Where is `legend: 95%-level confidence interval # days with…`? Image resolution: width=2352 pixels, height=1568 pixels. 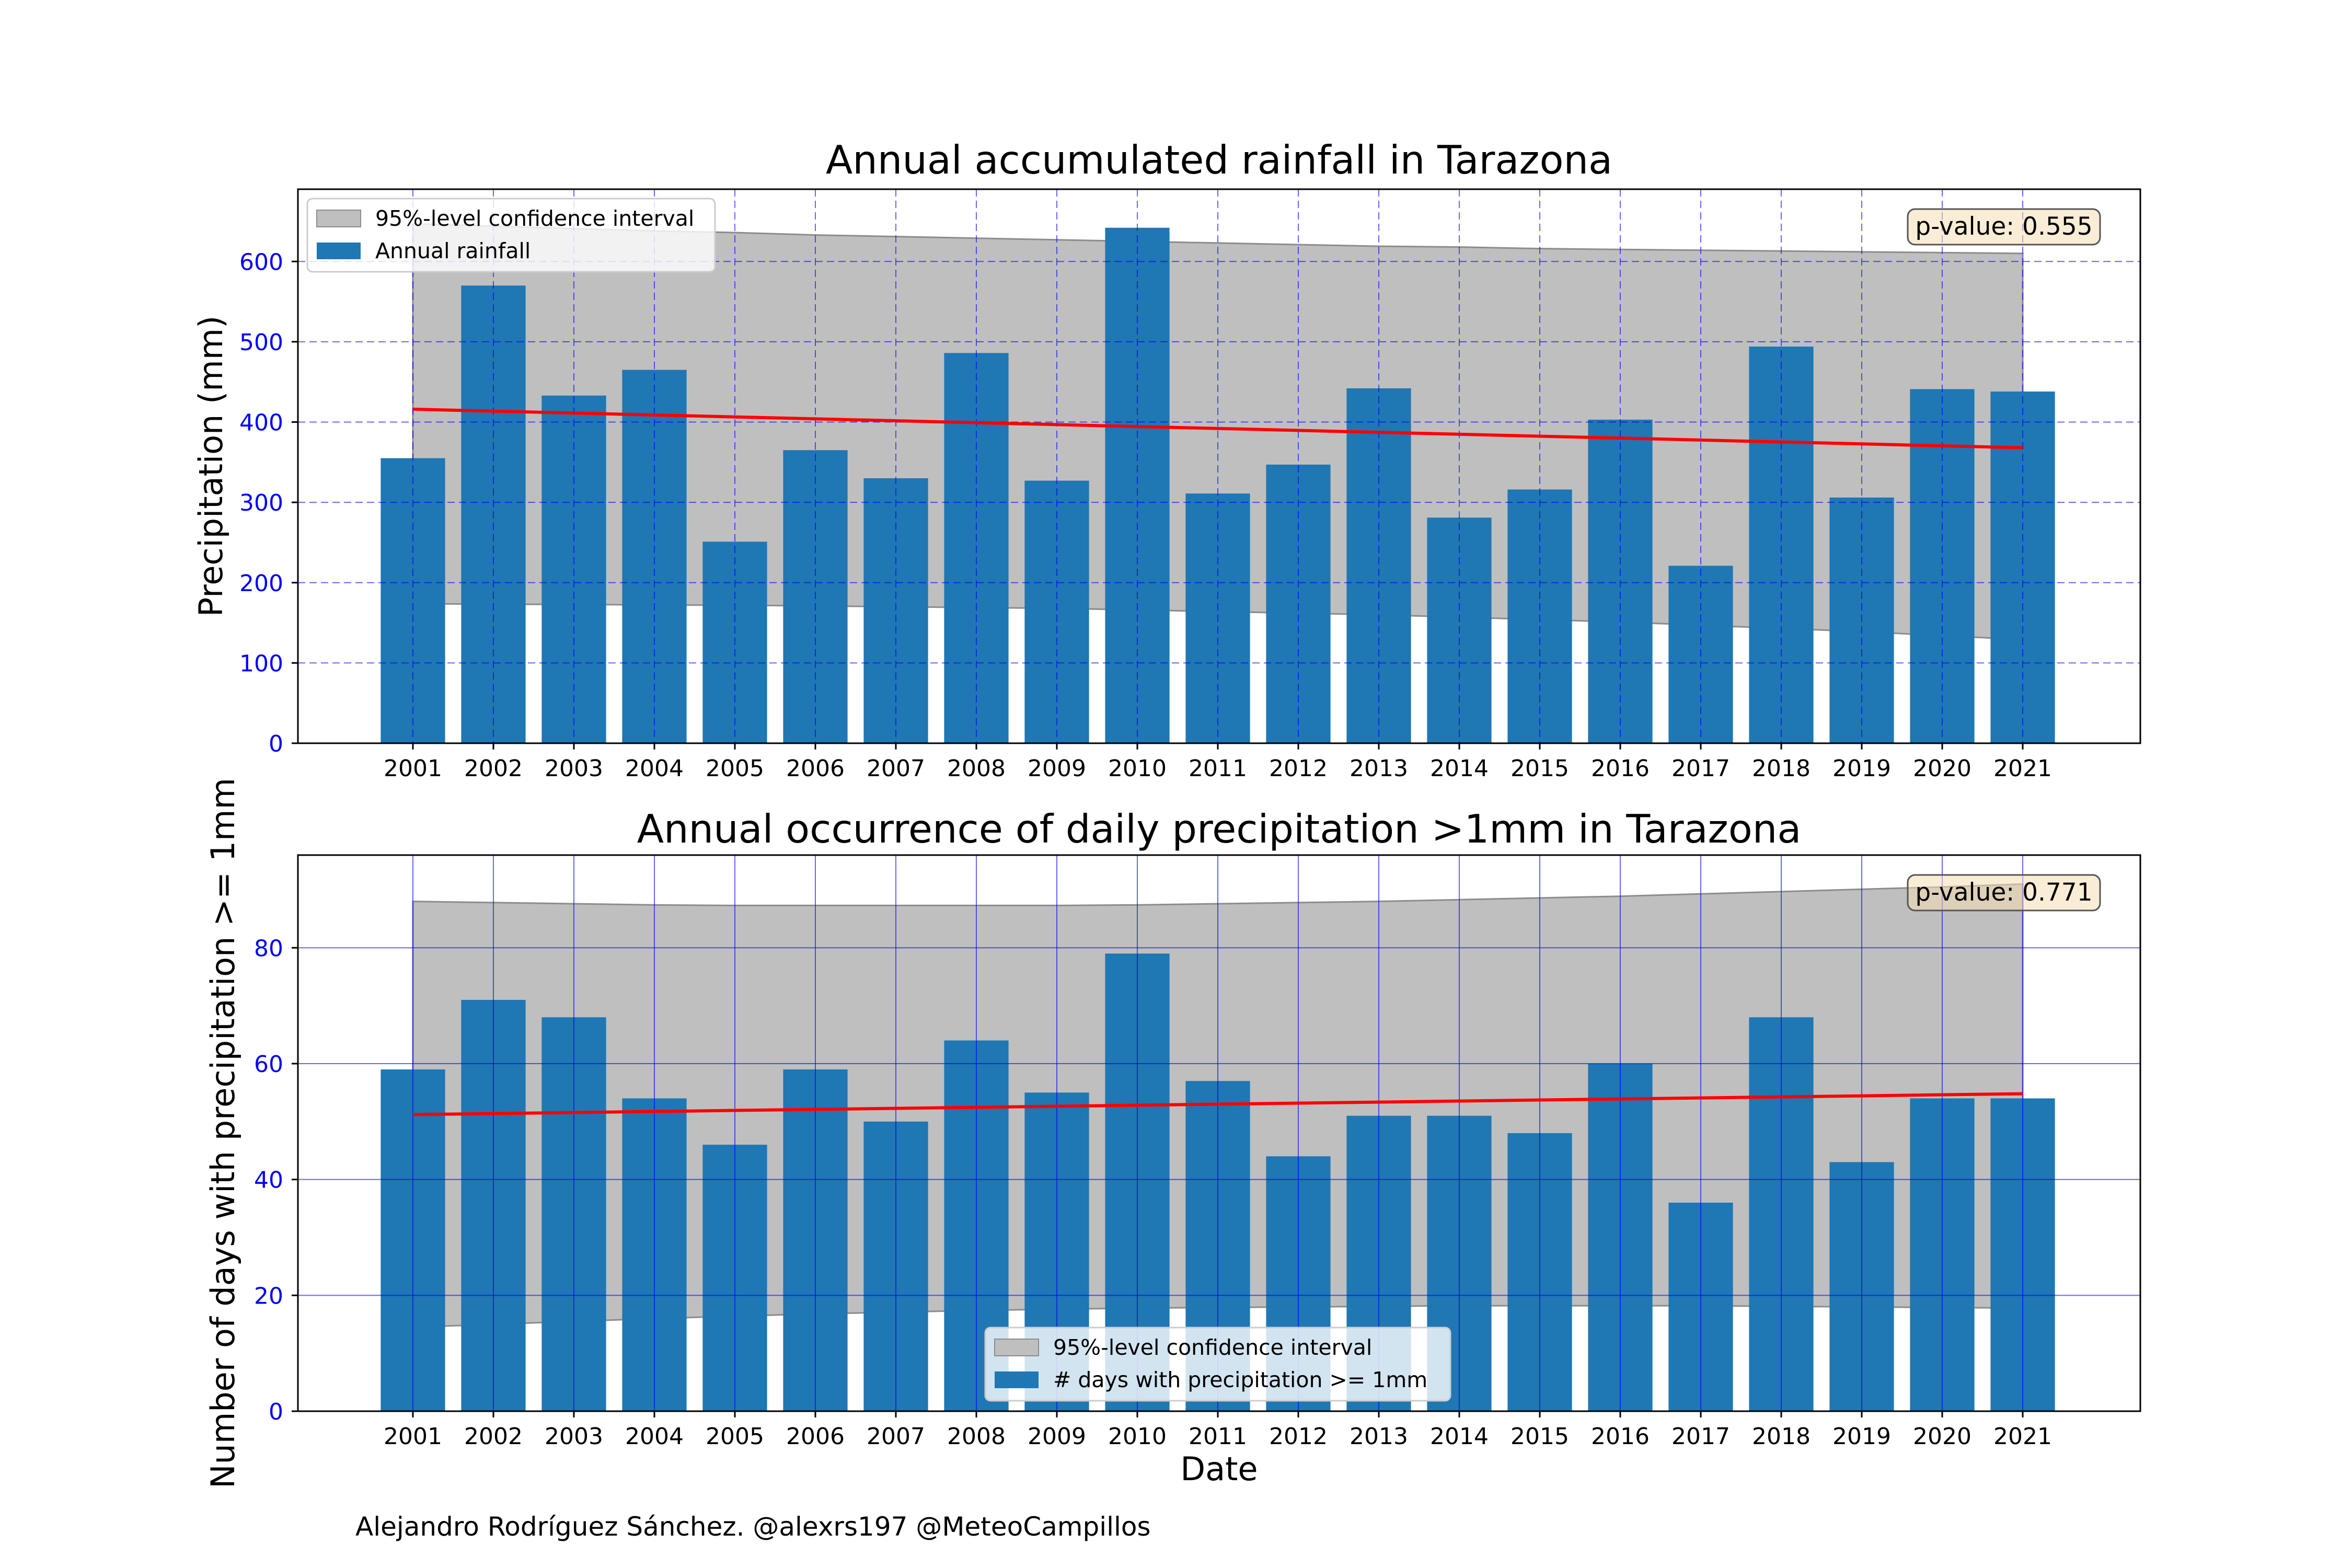 legend: 95%-level confidence interval # days with… is located at coordinates (1217, 1364).